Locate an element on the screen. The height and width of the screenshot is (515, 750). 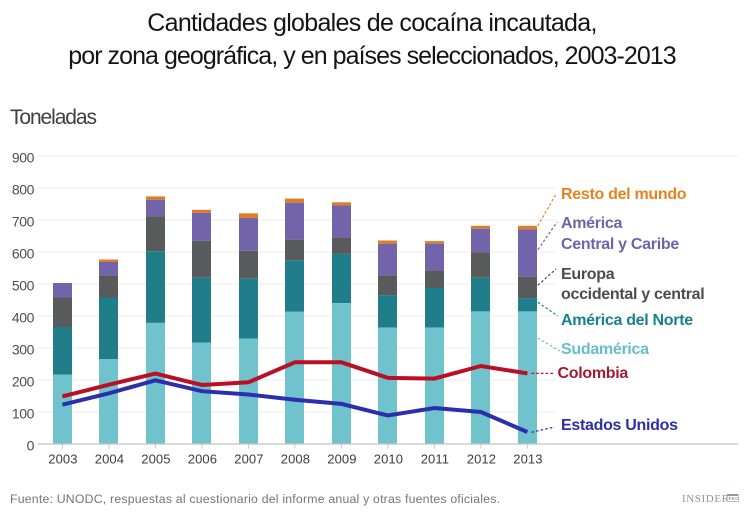
svg-text: 2006 is located at coordinates (202, 459).